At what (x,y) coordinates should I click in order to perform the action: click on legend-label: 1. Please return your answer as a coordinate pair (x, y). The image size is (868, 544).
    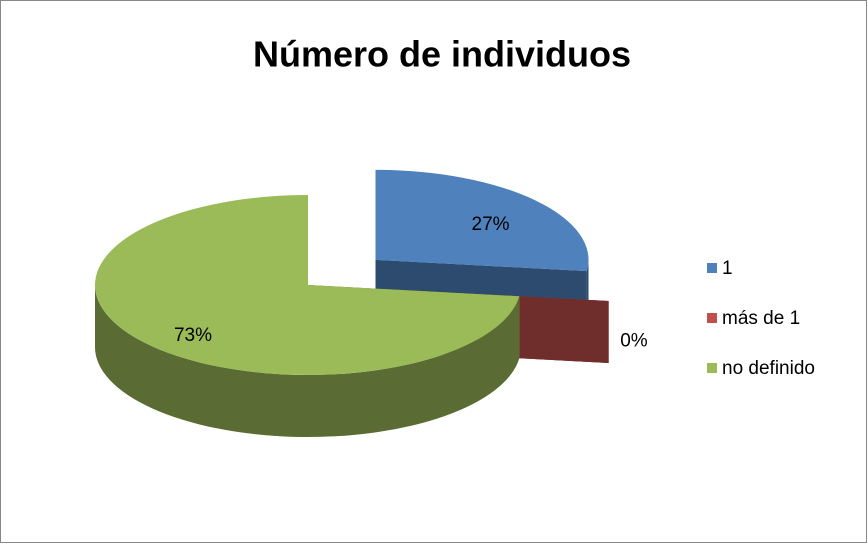
    Looking at the image, I should click on (727, 268).